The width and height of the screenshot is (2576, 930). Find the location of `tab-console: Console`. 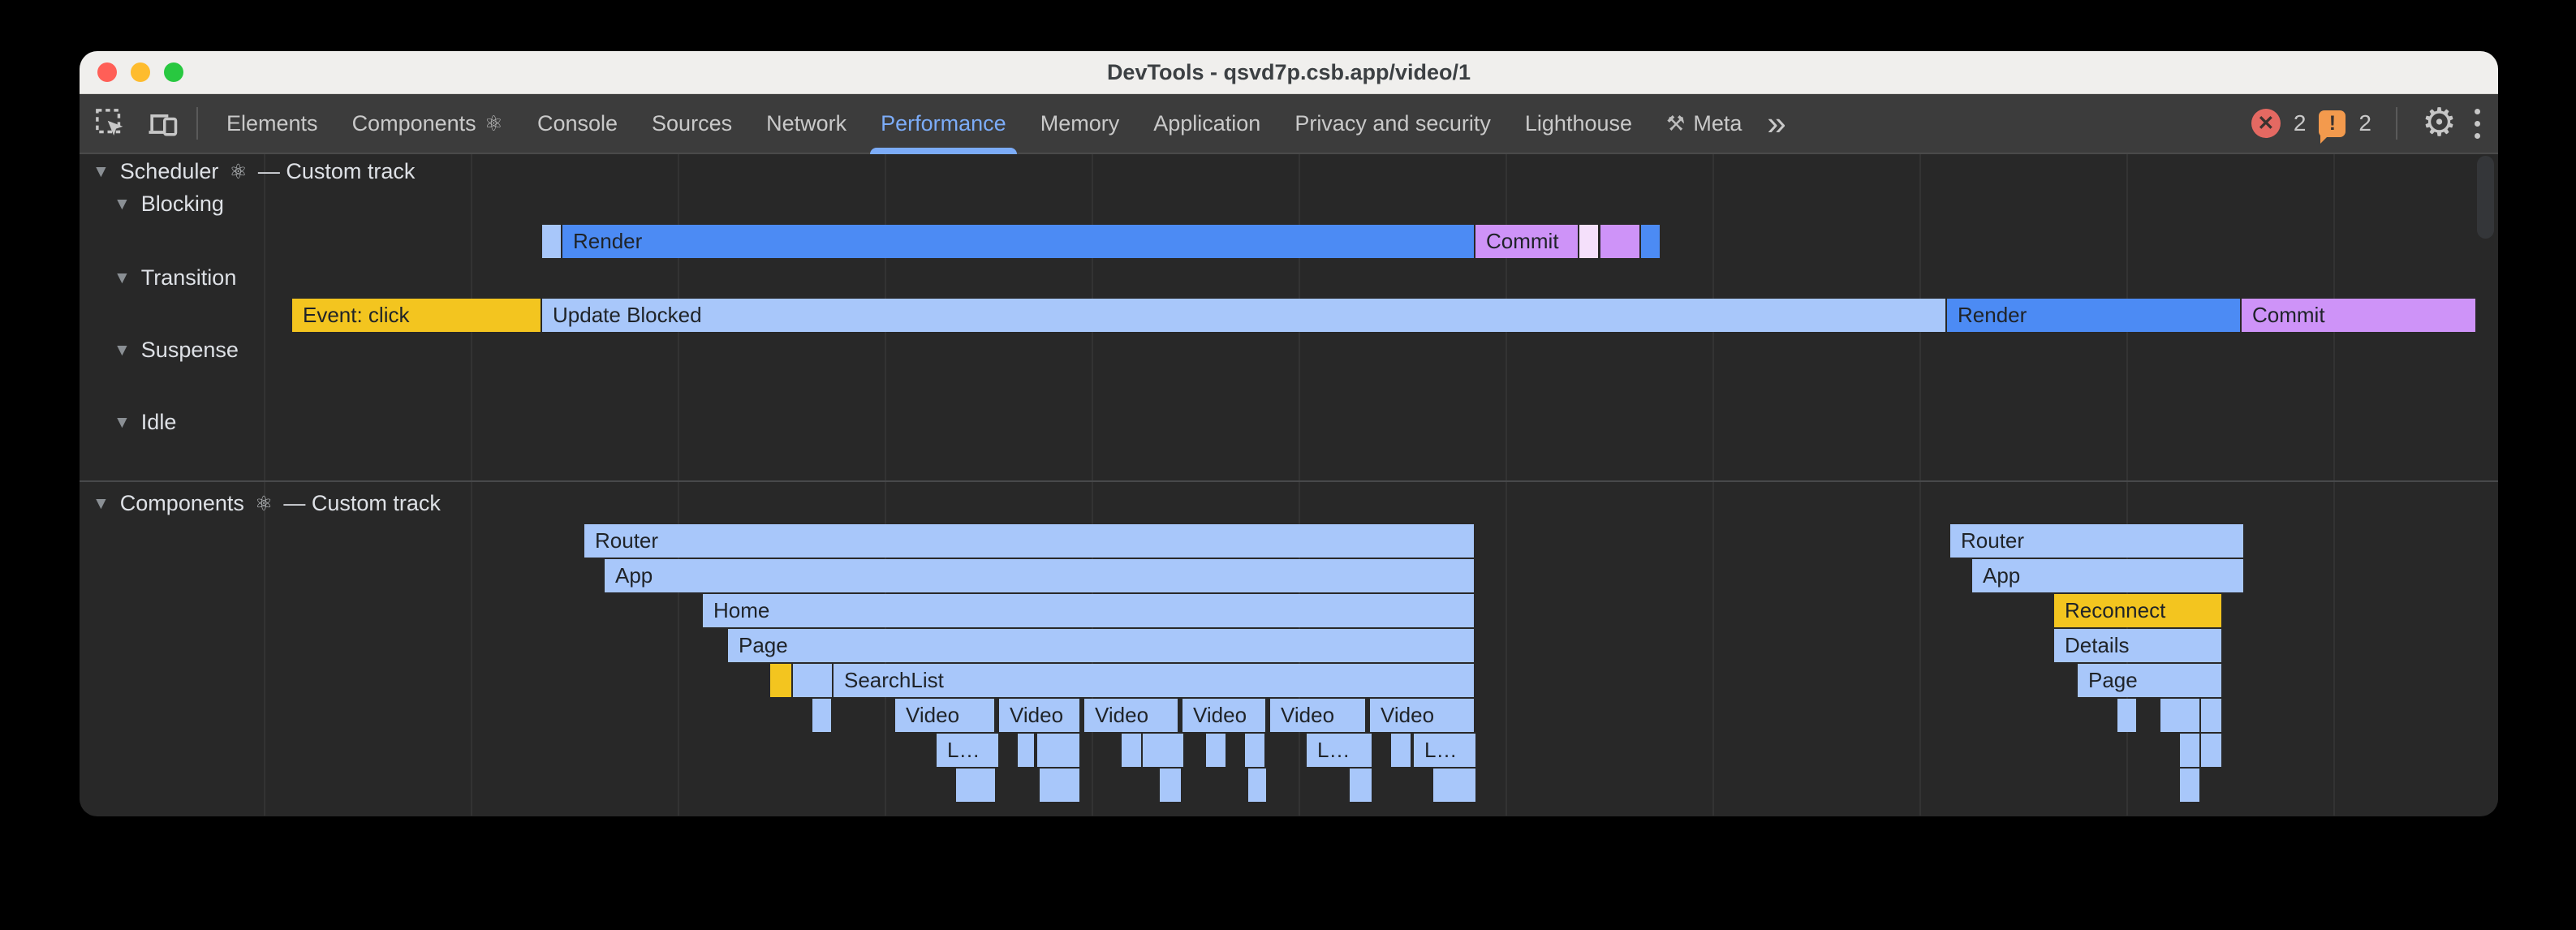

tab-console: Console is located at coordinates (577, 123).